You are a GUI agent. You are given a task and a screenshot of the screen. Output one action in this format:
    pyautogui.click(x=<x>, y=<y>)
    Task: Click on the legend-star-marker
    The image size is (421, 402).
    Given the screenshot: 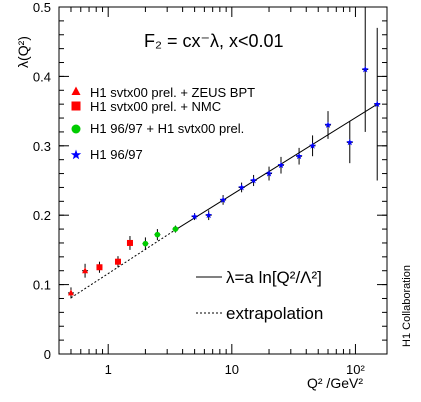 What is the action you would take?
    pyautogui.click(x=76, y=154)
    